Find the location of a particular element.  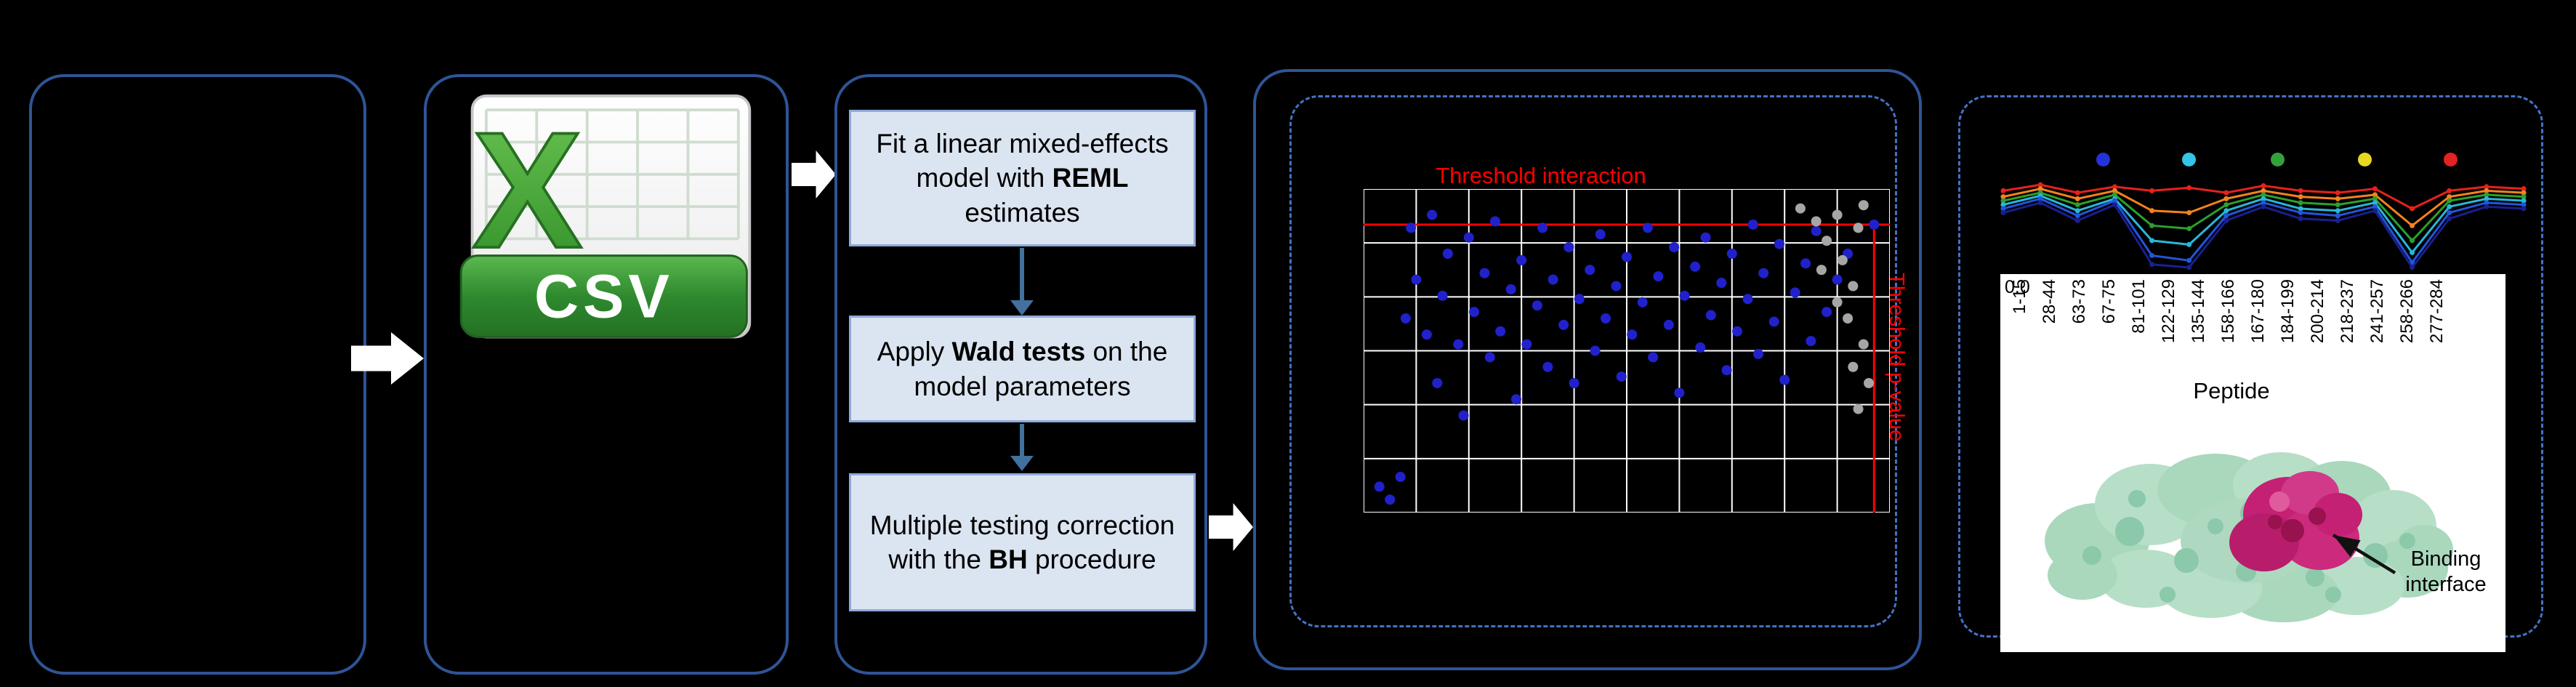

threshold-pvalue-label: Threshold p-value is located at coordinates (1896, 357).